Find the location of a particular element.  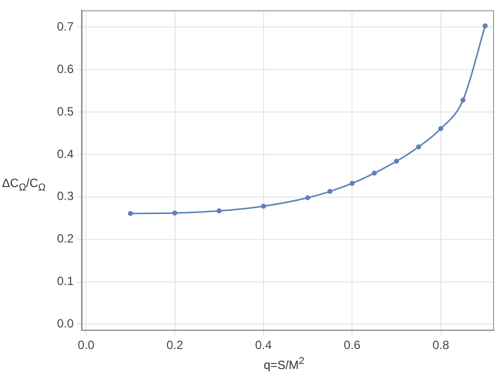

x-tick-label: 0.6 is located at coordinates (352, 345).